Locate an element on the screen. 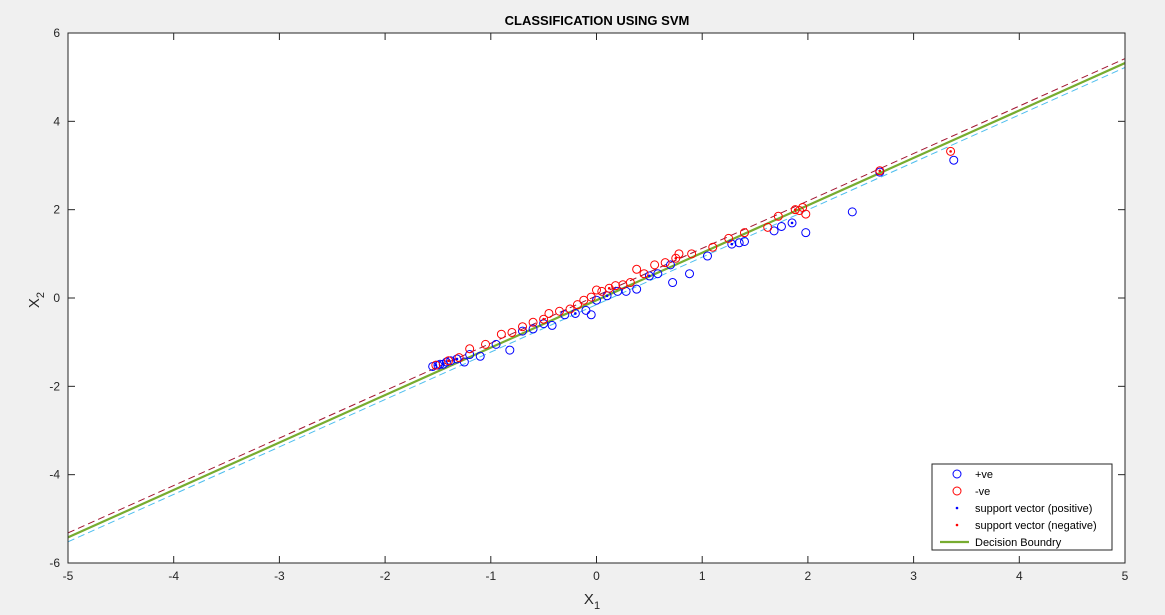 This screenshot has width=1165, height=615. y-tick-label: -2 is located at coordinates (54, 386).